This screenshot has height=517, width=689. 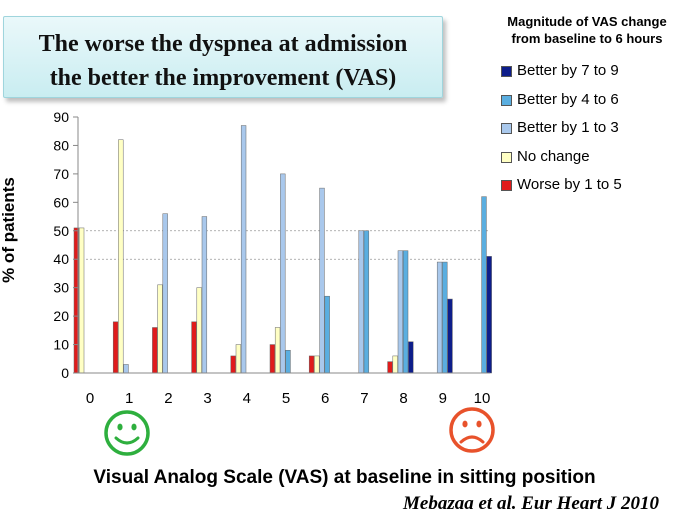 I want to click on x-tick-label: 10, so click(x=482, y=398).